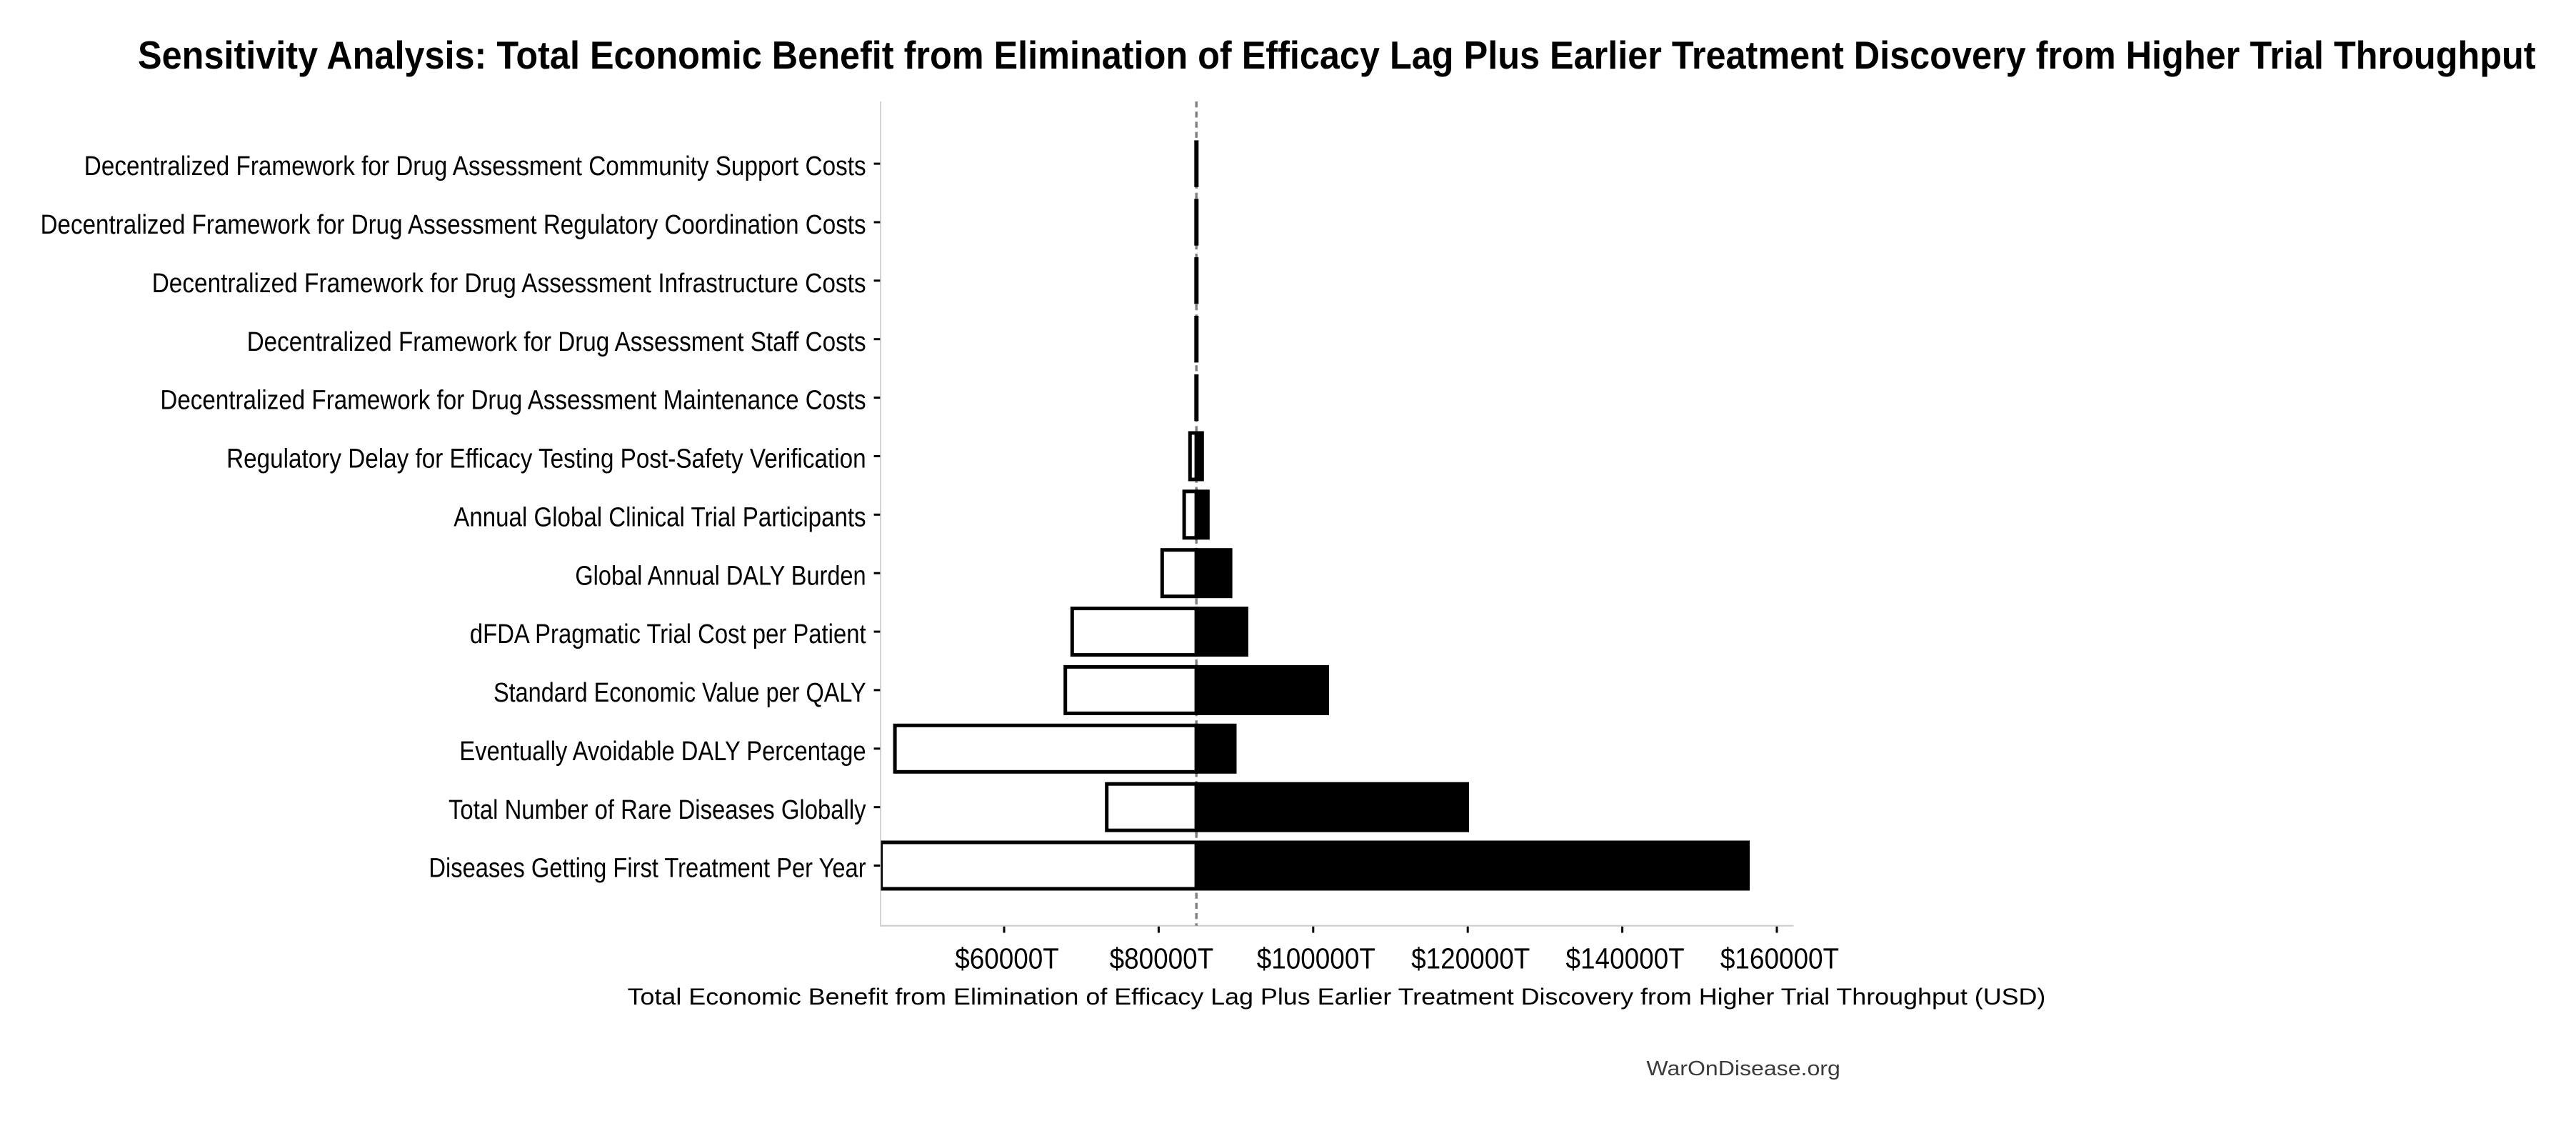  I want to click on svg-text:dFDA Pragmatic Trial Cost per: dFDA Pragmatic Trial Cost per Patient, so click(668, 634).